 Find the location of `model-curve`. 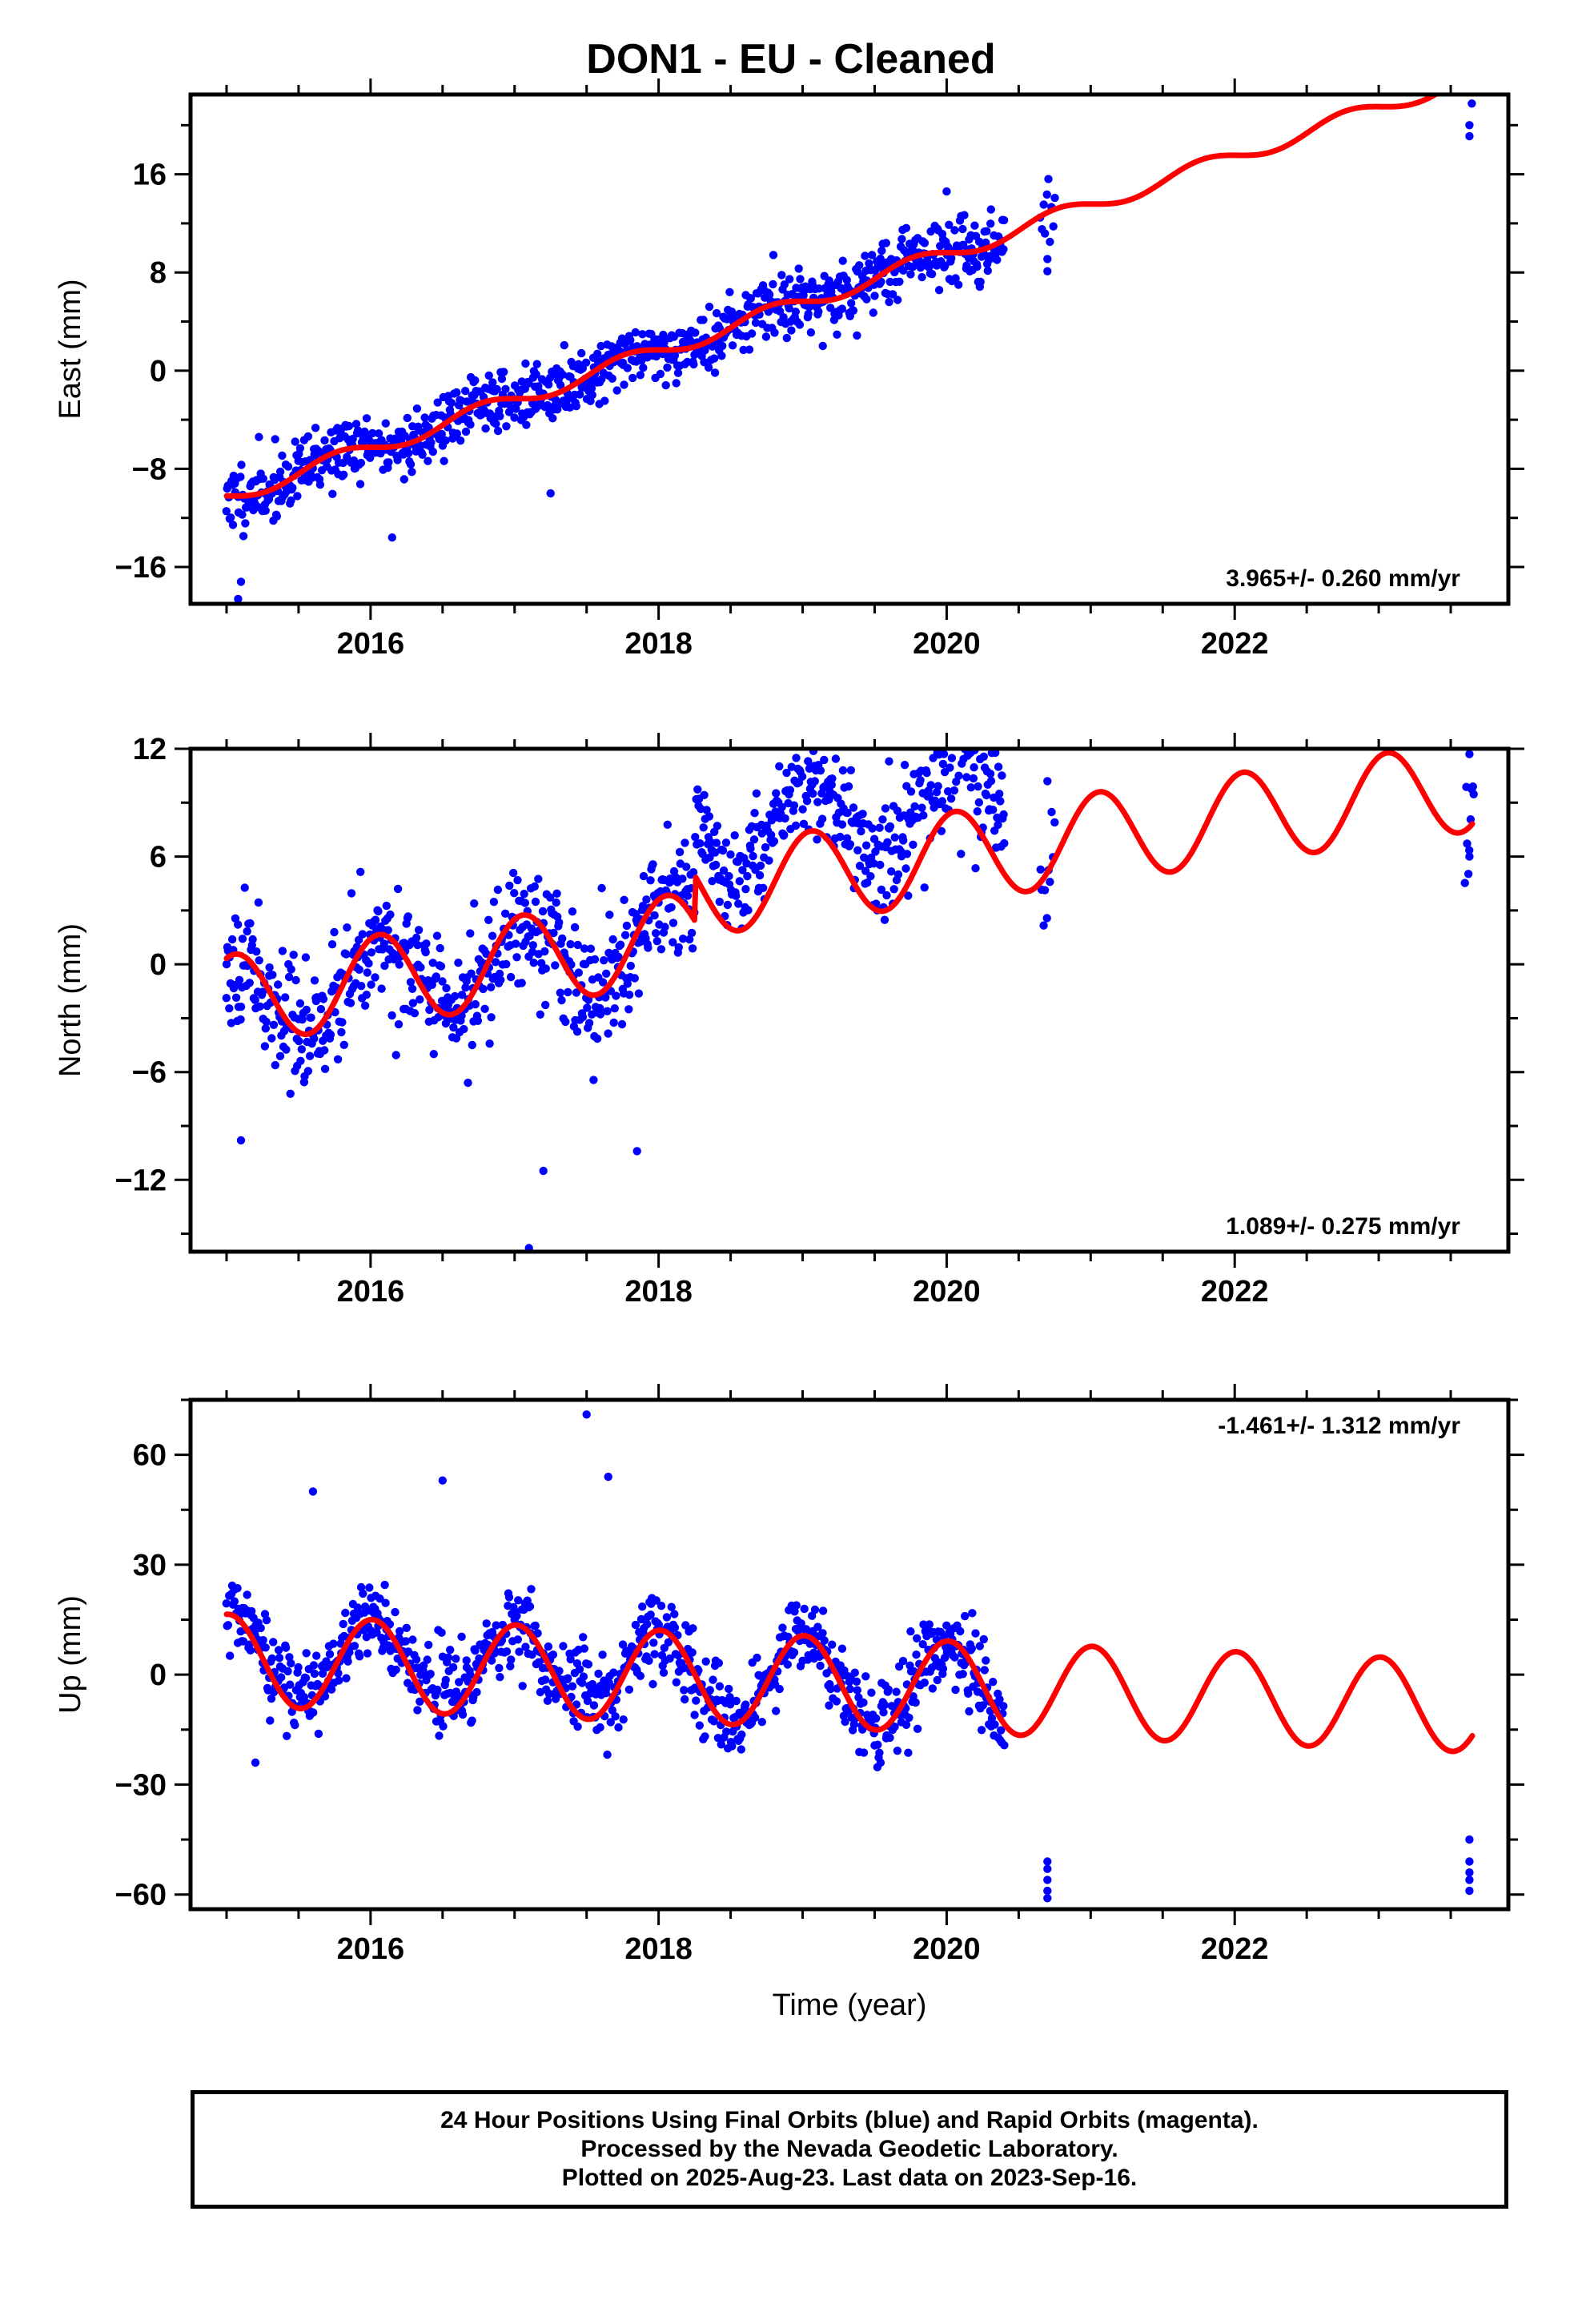

model-curve is located at coordinates (849, 894).